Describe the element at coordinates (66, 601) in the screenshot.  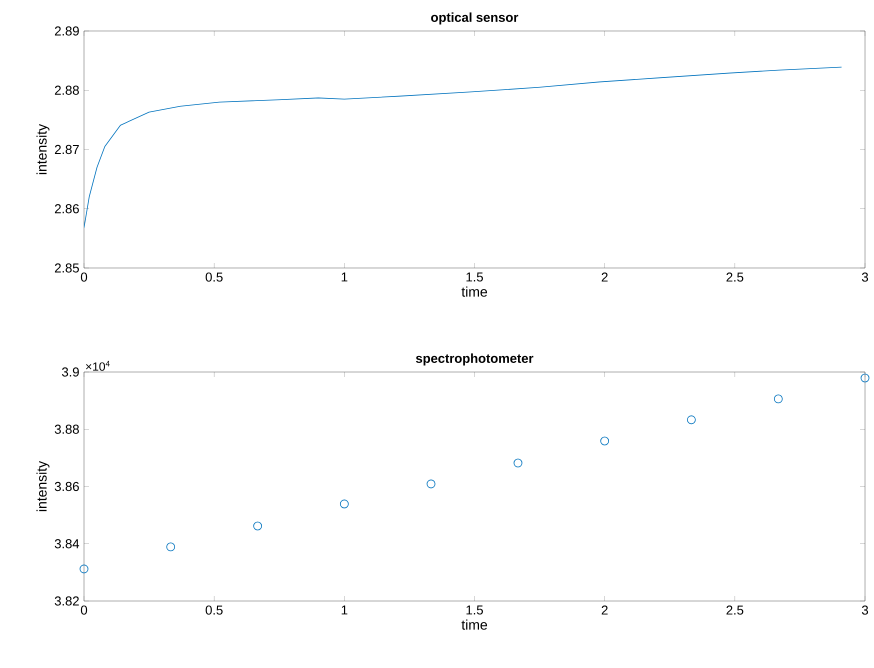
I see `y-tick-label: 3.82` at that location.